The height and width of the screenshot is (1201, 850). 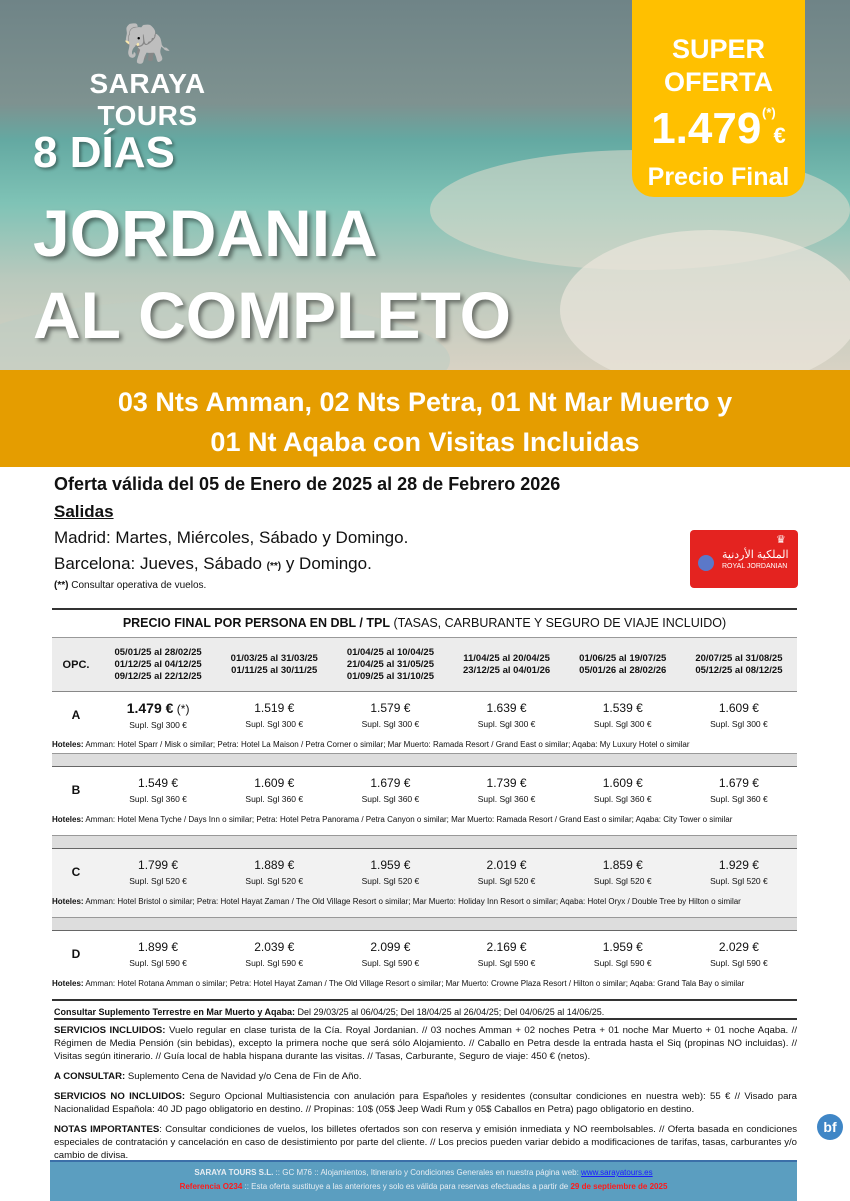 What do you see at coordinates (76, 954) in the screenshot?
I see `option-label: D` at bounding box center [76, 954].